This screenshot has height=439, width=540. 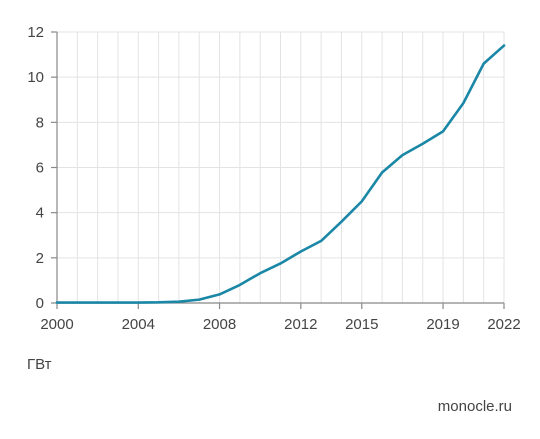 What do you see at coordinates (503, 324) in the screenshot?
I see `x-tick-label: 2022` at bounding box center [503, 324].